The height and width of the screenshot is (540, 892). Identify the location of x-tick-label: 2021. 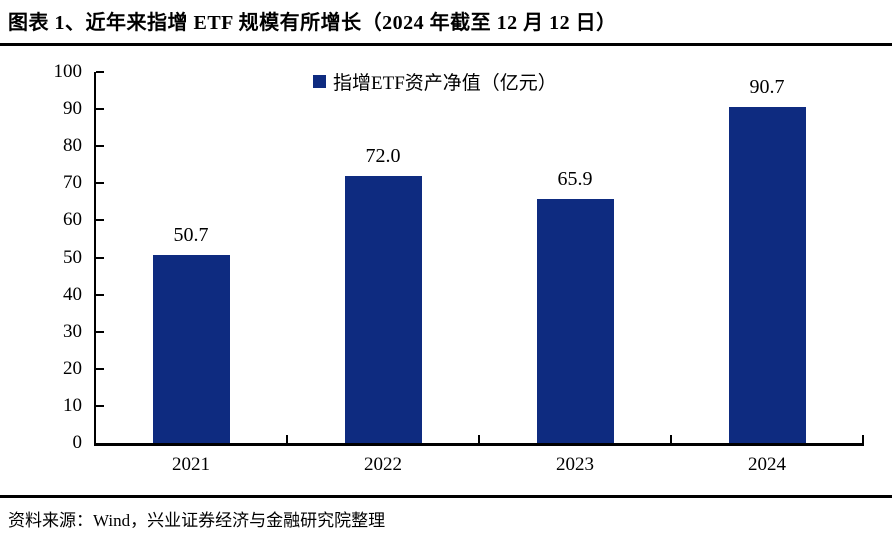
(191, 464).